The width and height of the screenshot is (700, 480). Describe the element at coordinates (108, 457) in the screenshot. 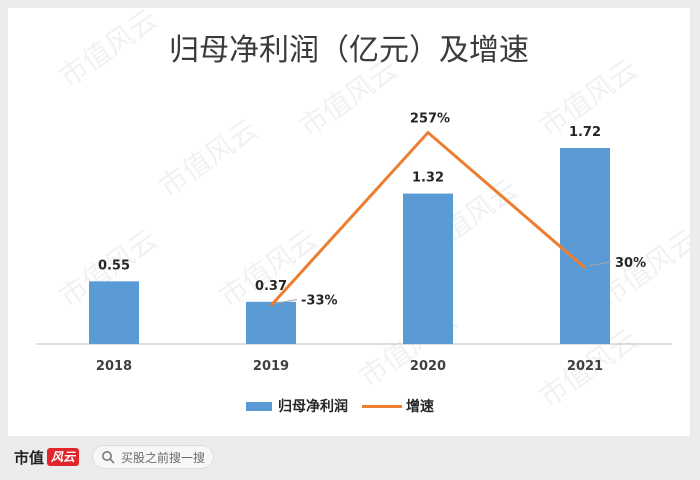

I see `search-icon` at that location.